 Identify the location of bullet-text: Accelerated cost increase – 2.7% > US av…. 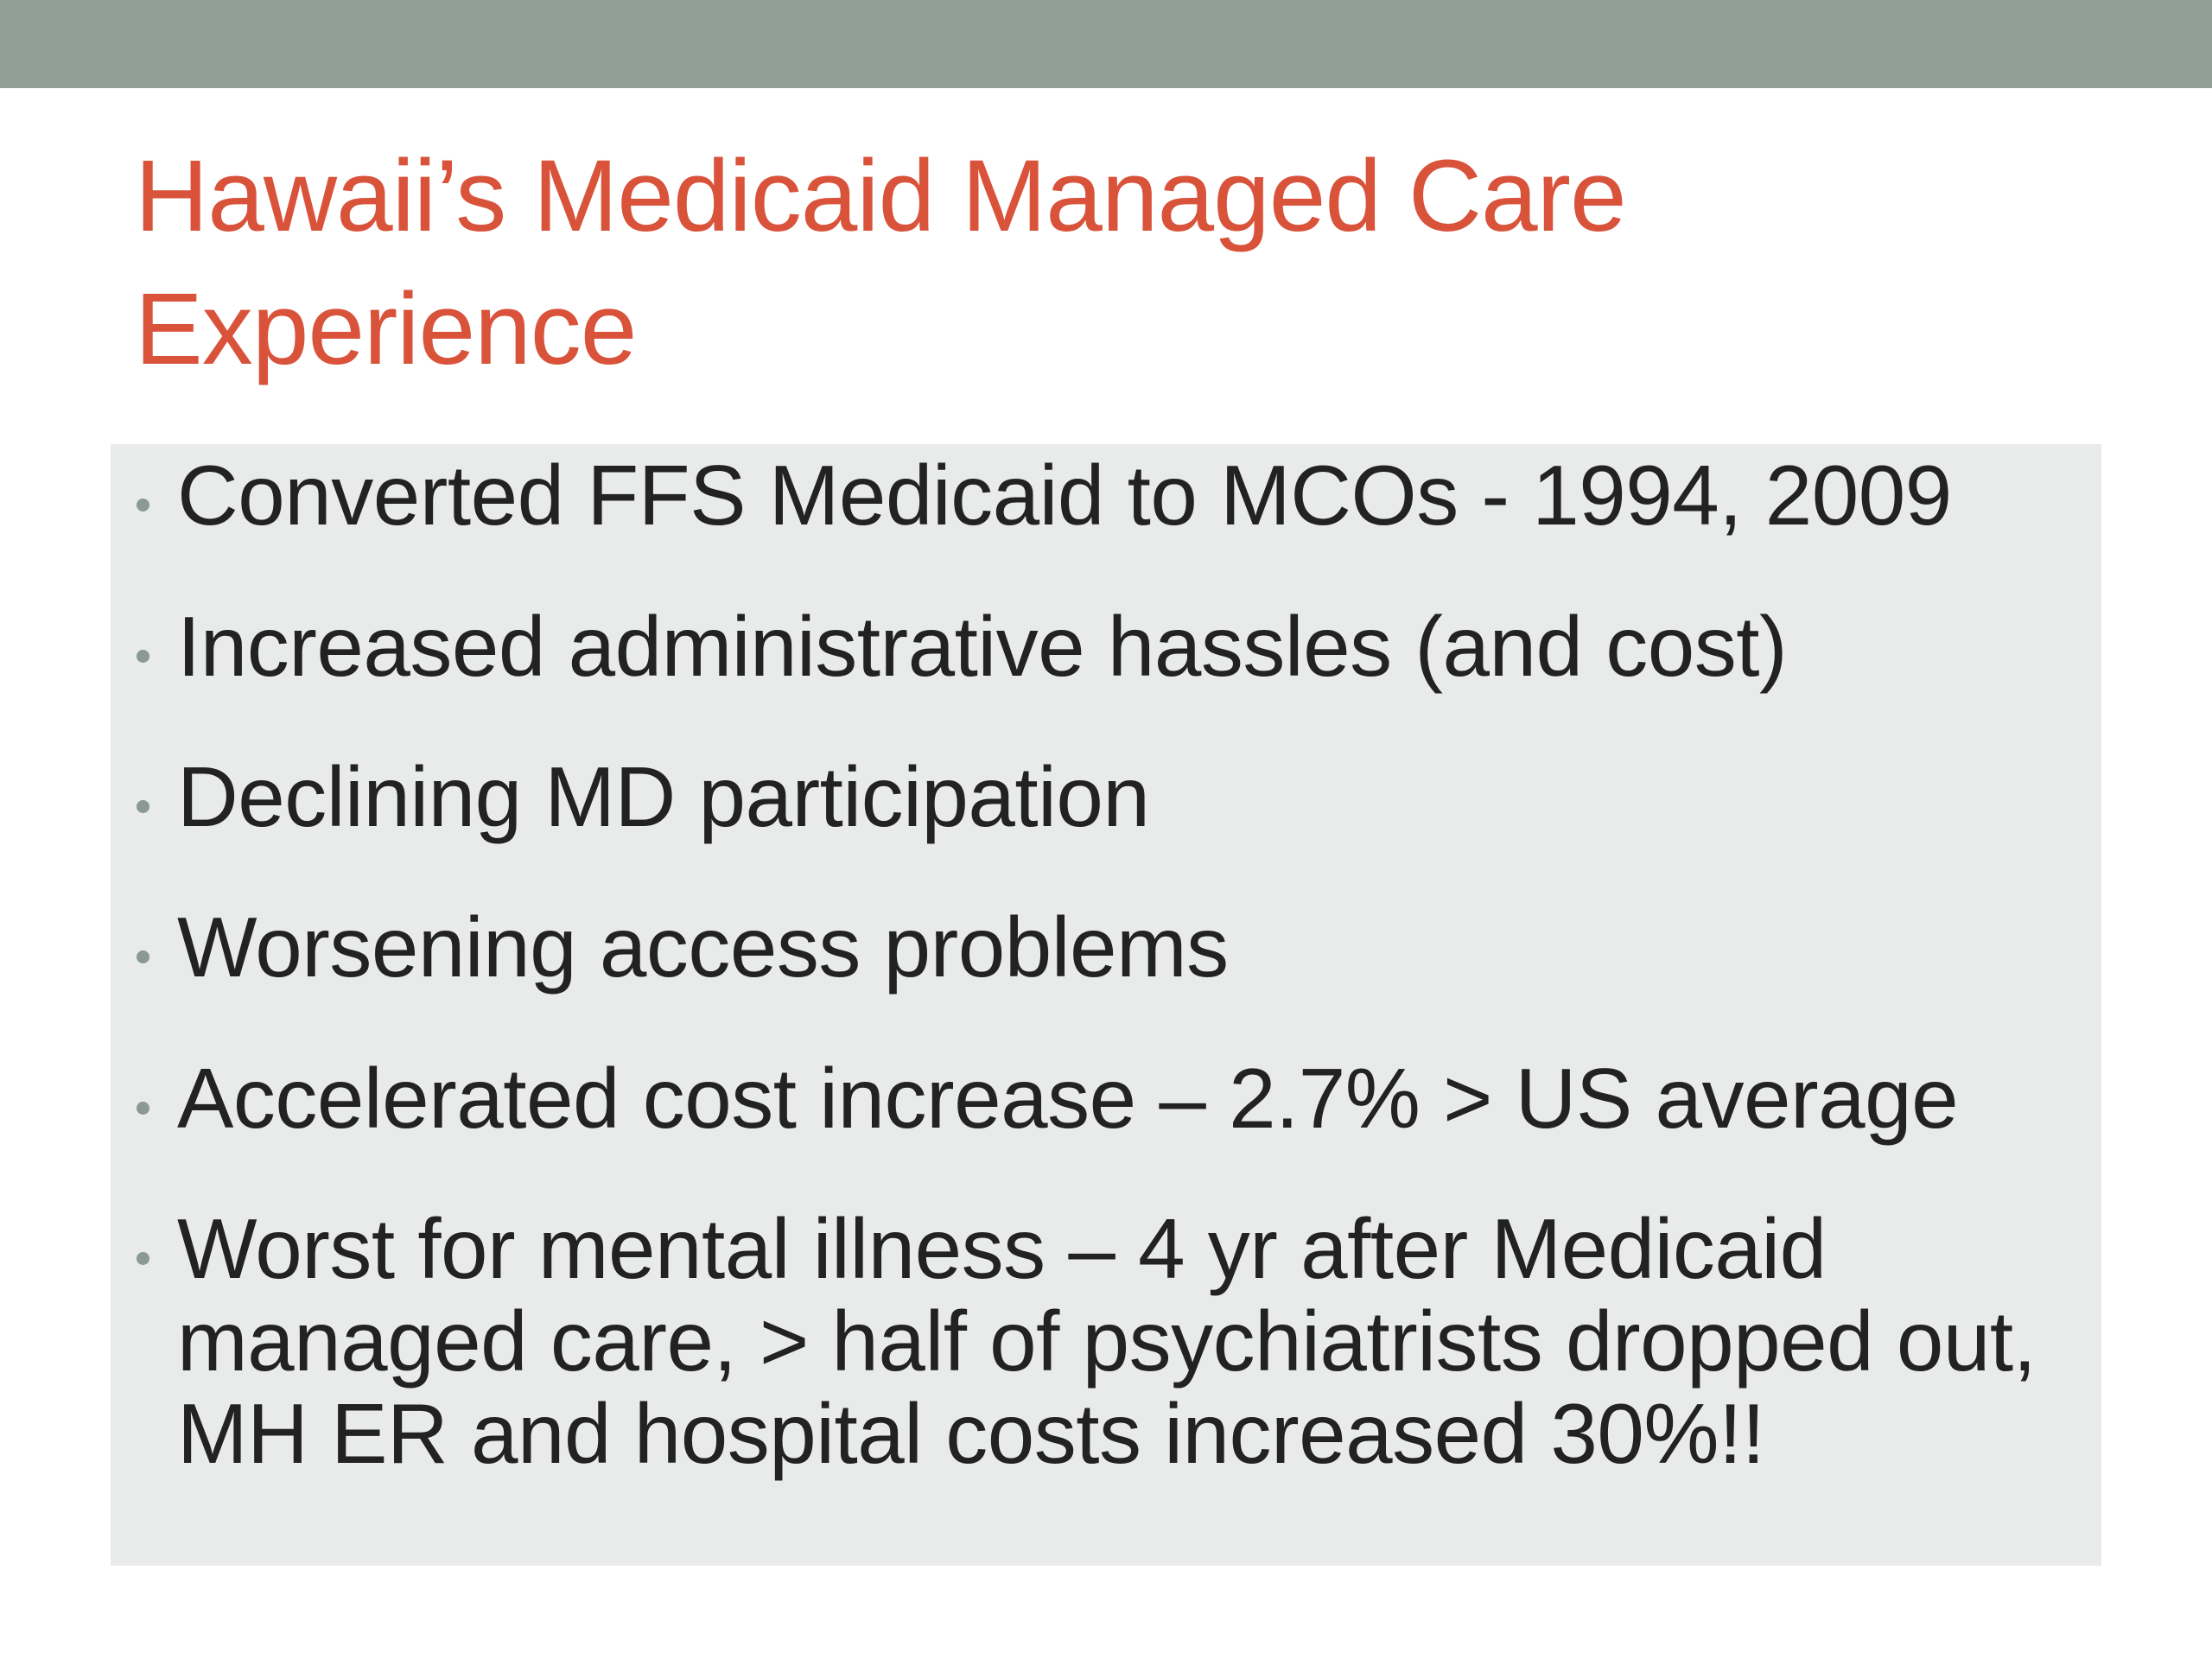
(1068, 1098).